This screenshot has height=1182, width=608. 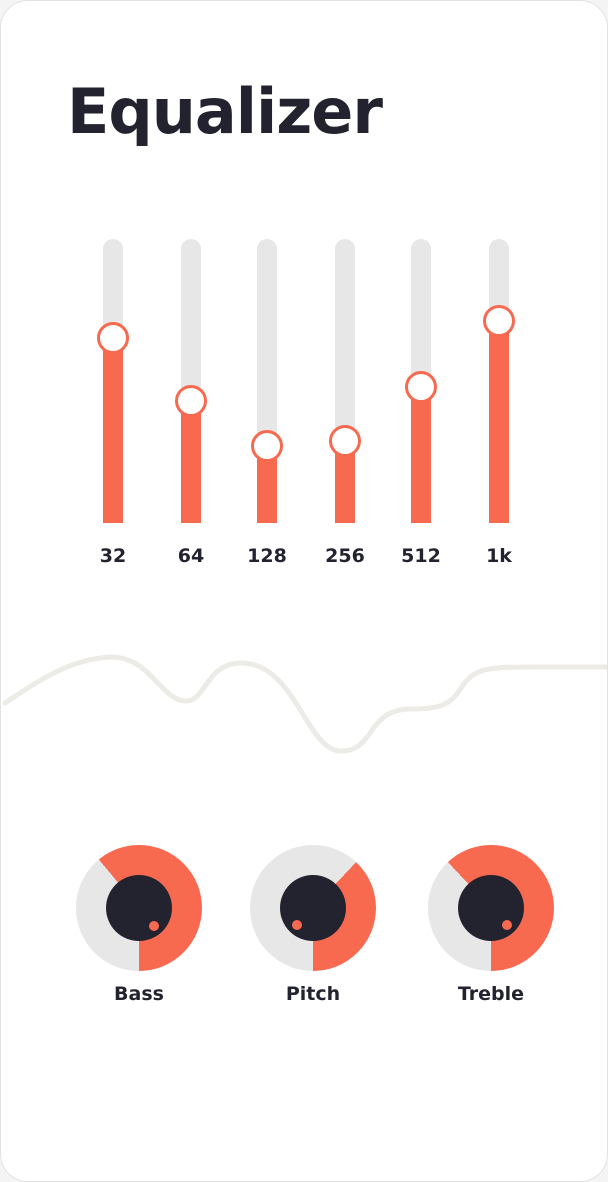 I want to click on knob-bass, so click(x=139, y=908).